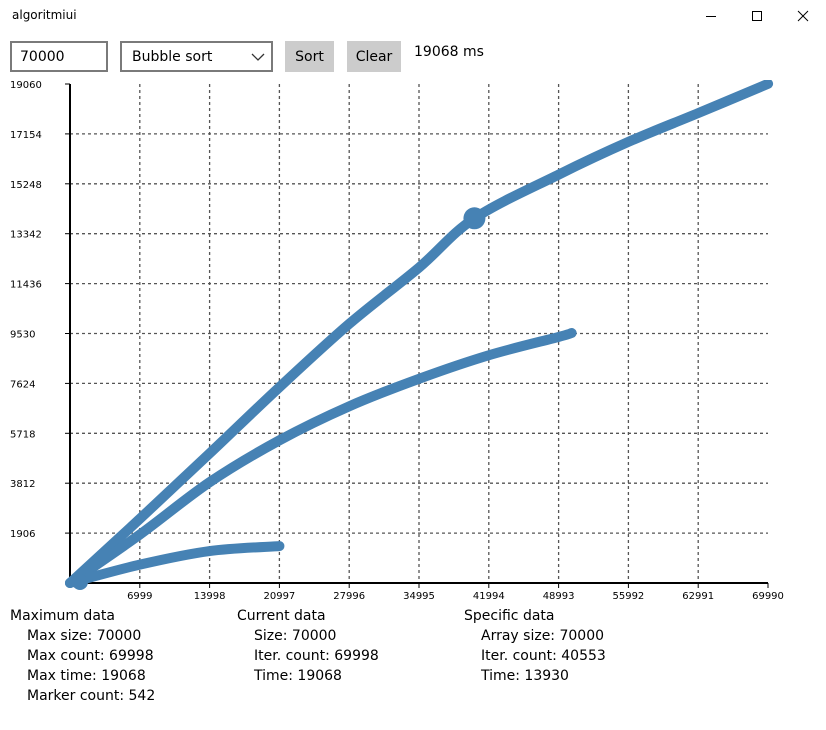 The height and width of the screenshot is (730, 826). What do you see at coordinates (768, 596) in the screenshot?
I see `x-tick-label: 69990` at bounding box center [768, 596].